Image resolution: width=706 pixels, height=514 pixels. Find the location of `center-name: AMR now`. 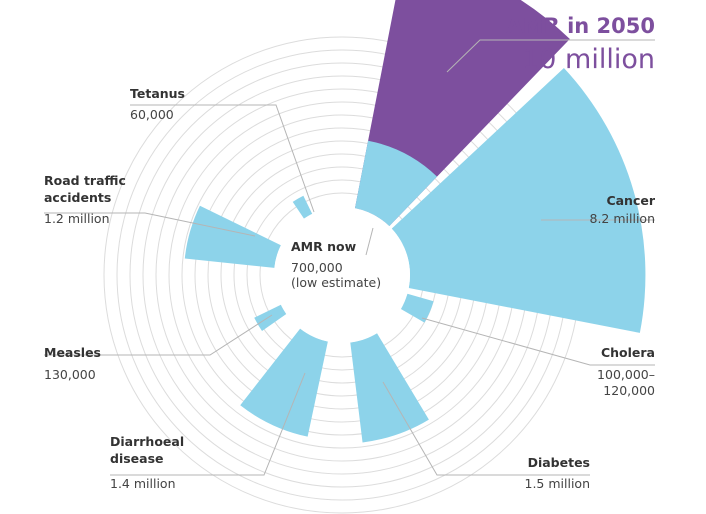

center-name: AMR now is located at coordinates (324, 246).